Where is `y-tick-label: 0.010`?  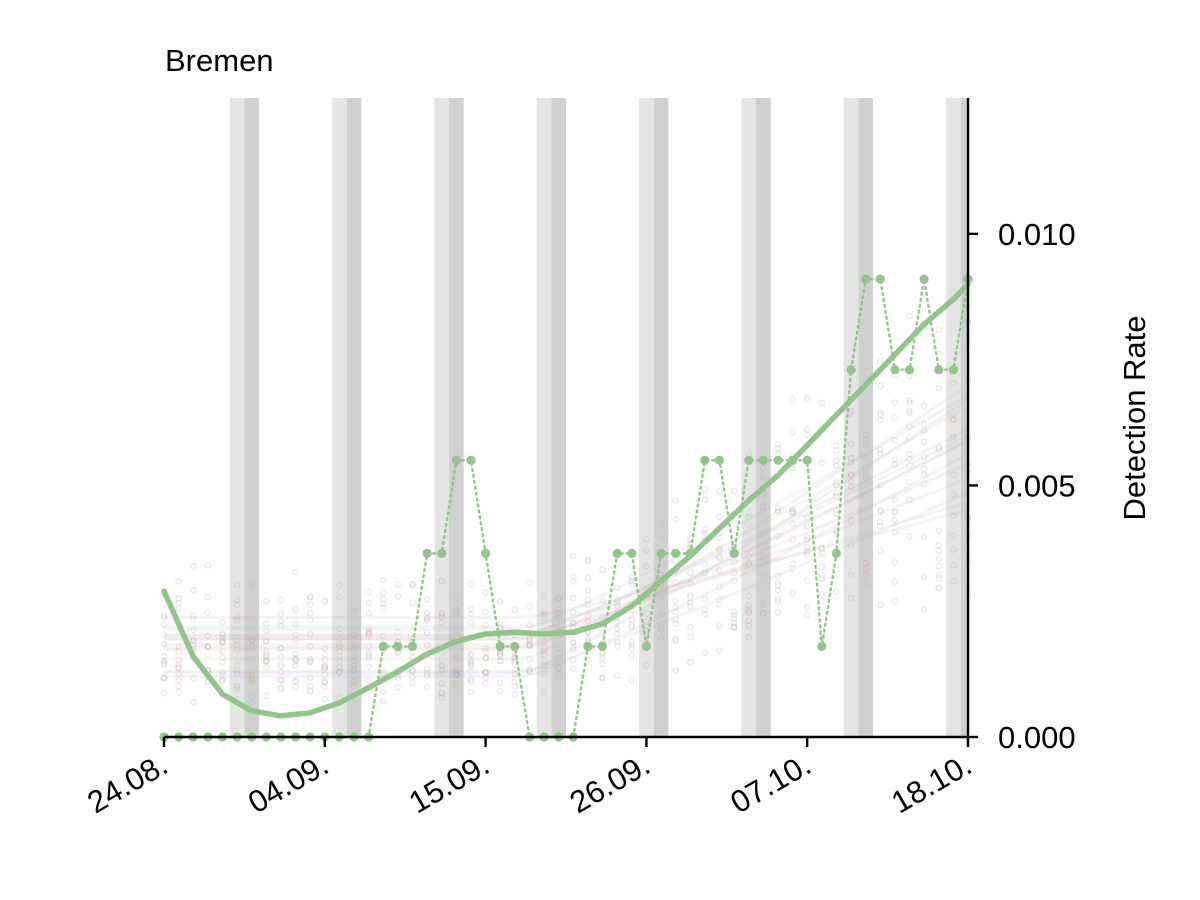 y-tick-label: 0.010 is located at coordinates (1037, 234).